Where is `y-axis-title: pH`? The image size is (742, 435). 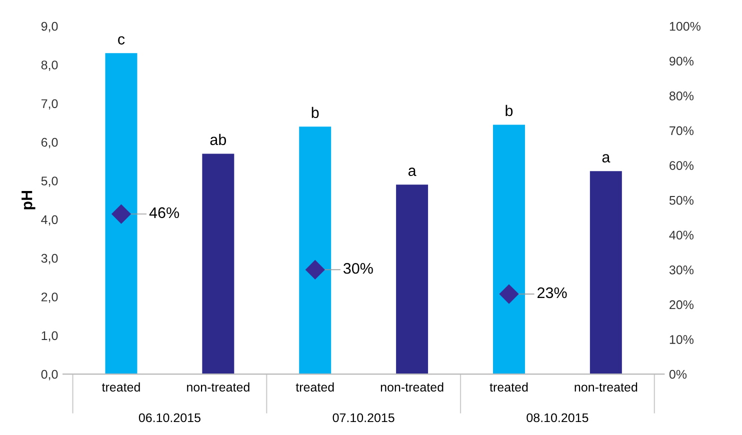
y-axis-title: pH is located at coordinates (29, 200).